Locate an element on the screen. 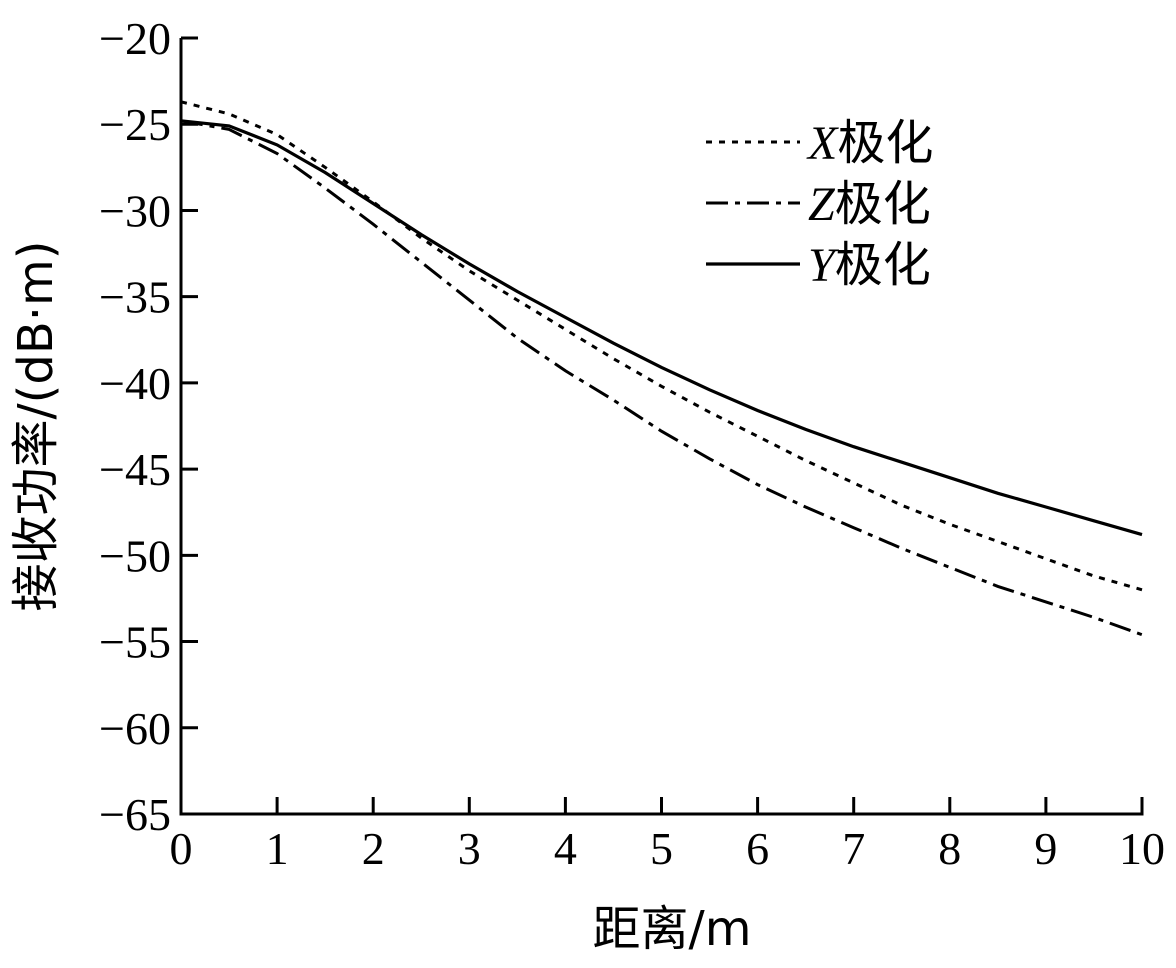 Image resolution: width=1176 pixels, height=968 pixels. legend-label-x: X极化 is located at coordinates (869, 143).